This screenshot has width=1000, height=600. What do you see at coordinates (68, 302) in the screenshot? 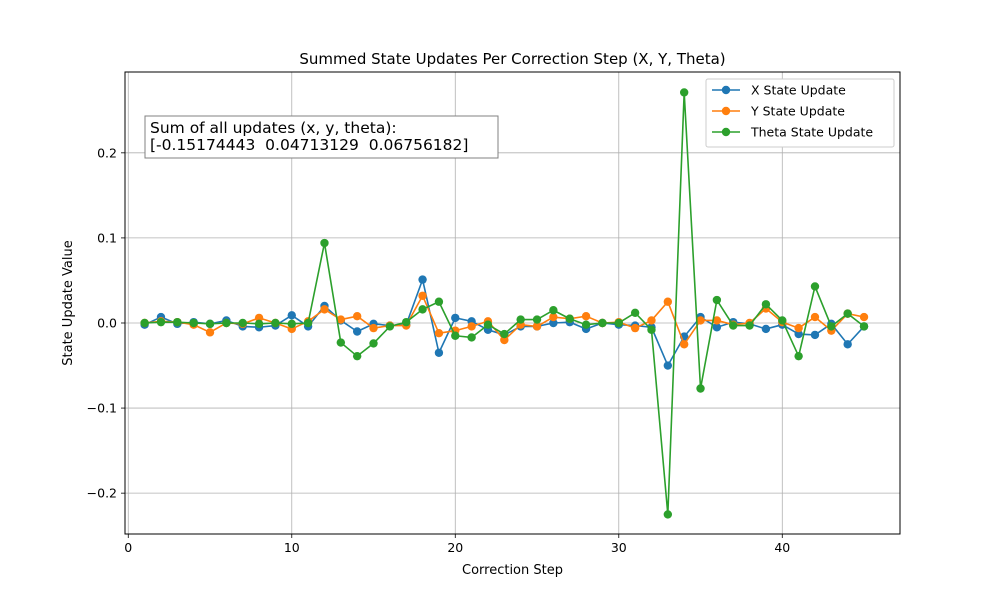
I see `y-axis-title: State Update Value` at bounding box center [68, 302].